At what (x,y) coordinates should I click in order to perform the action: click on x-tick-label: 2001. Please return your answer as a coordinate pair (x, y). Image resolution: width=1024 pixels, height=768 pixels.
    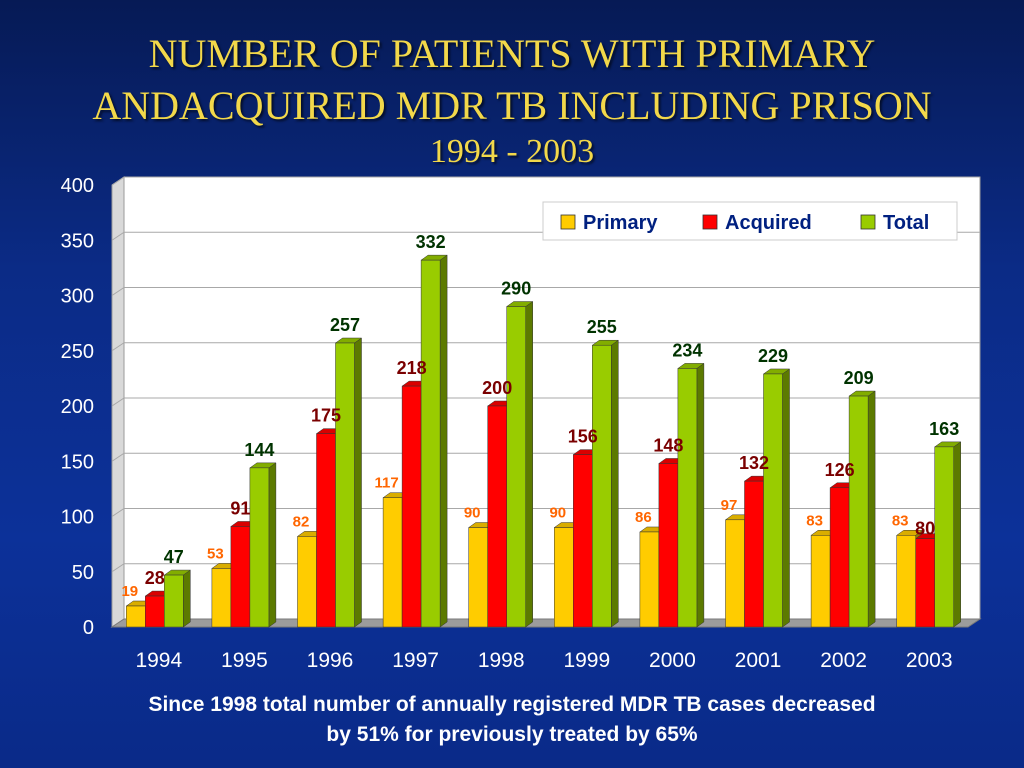
    Looking at the image, I should click on (758, 660).